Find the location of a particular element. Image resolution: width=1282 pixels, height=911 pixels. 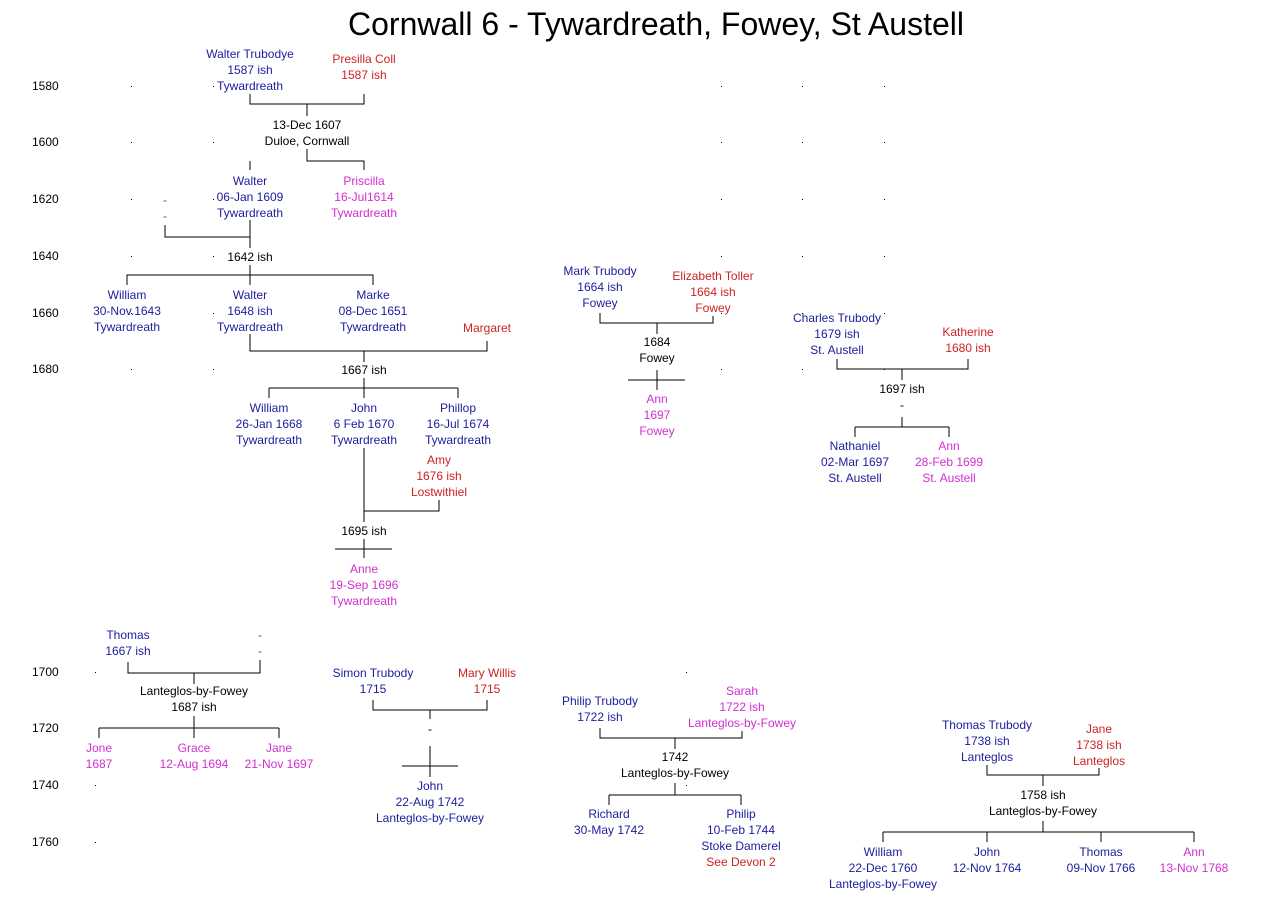

year-label: 1700 is located at coordinates (45, 672).